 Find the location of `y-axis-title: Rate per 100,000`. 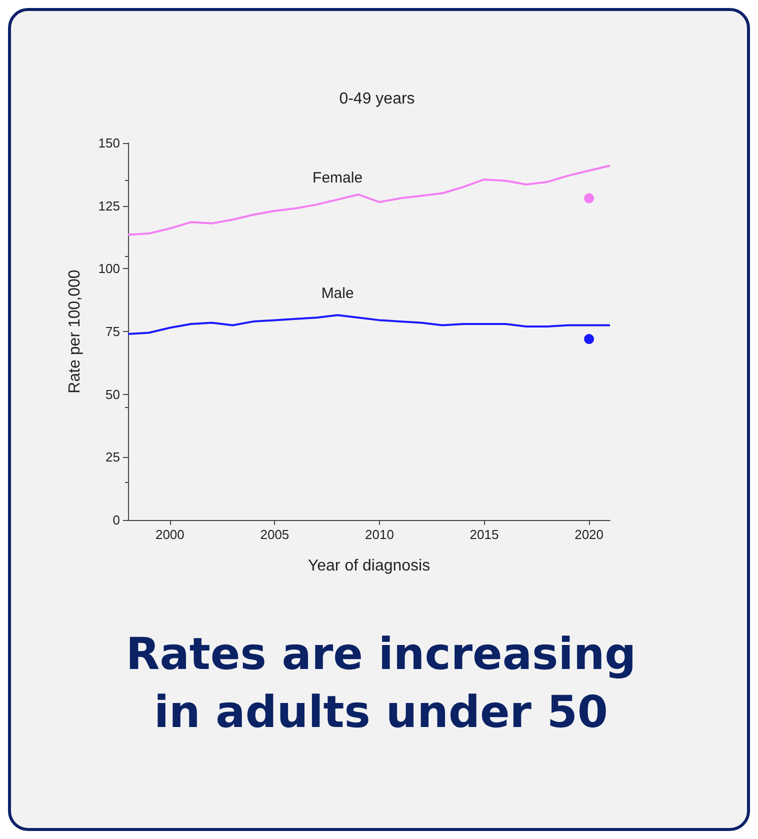

y-axis-title: Rate per 100,000 is located at coordinates (75, 332).